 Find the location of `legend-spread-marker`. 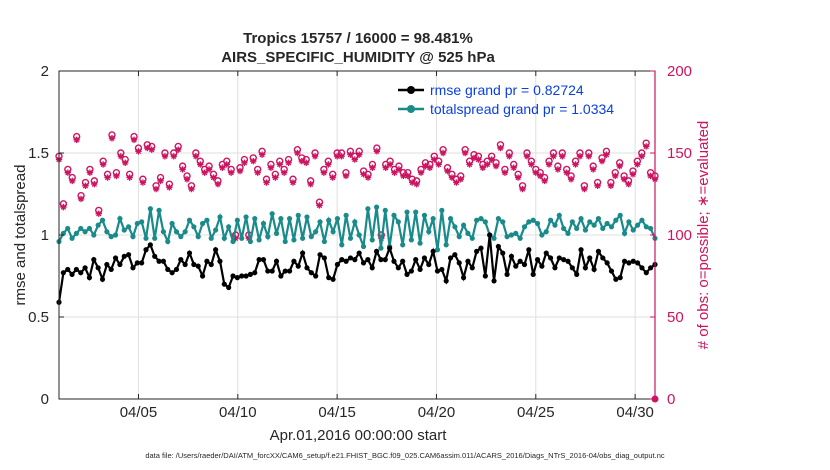

legend-spread-marker is located at coordinates (411, 109).